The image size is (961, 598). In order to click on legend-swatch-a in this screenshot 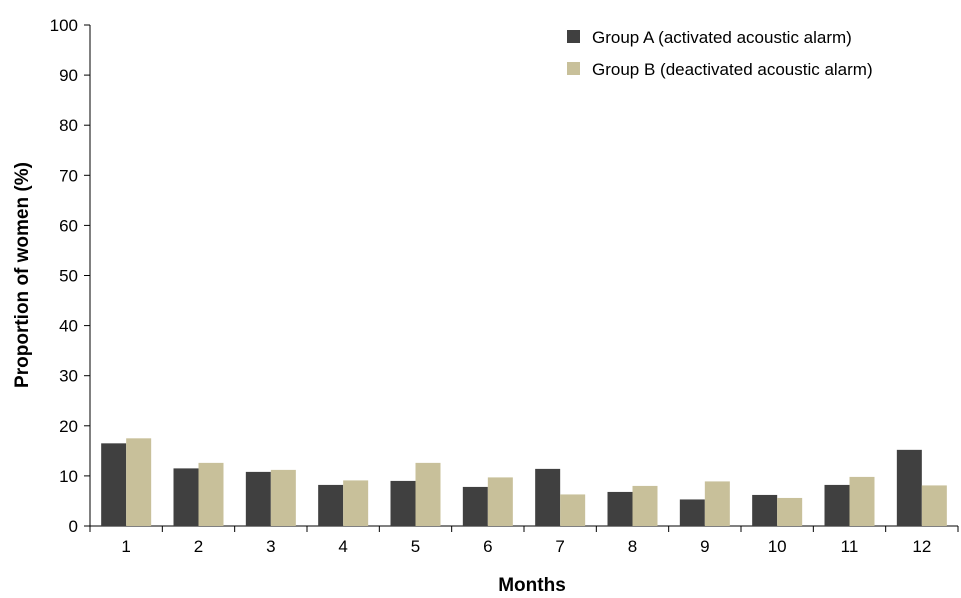, I will do `click(573, 36)`.